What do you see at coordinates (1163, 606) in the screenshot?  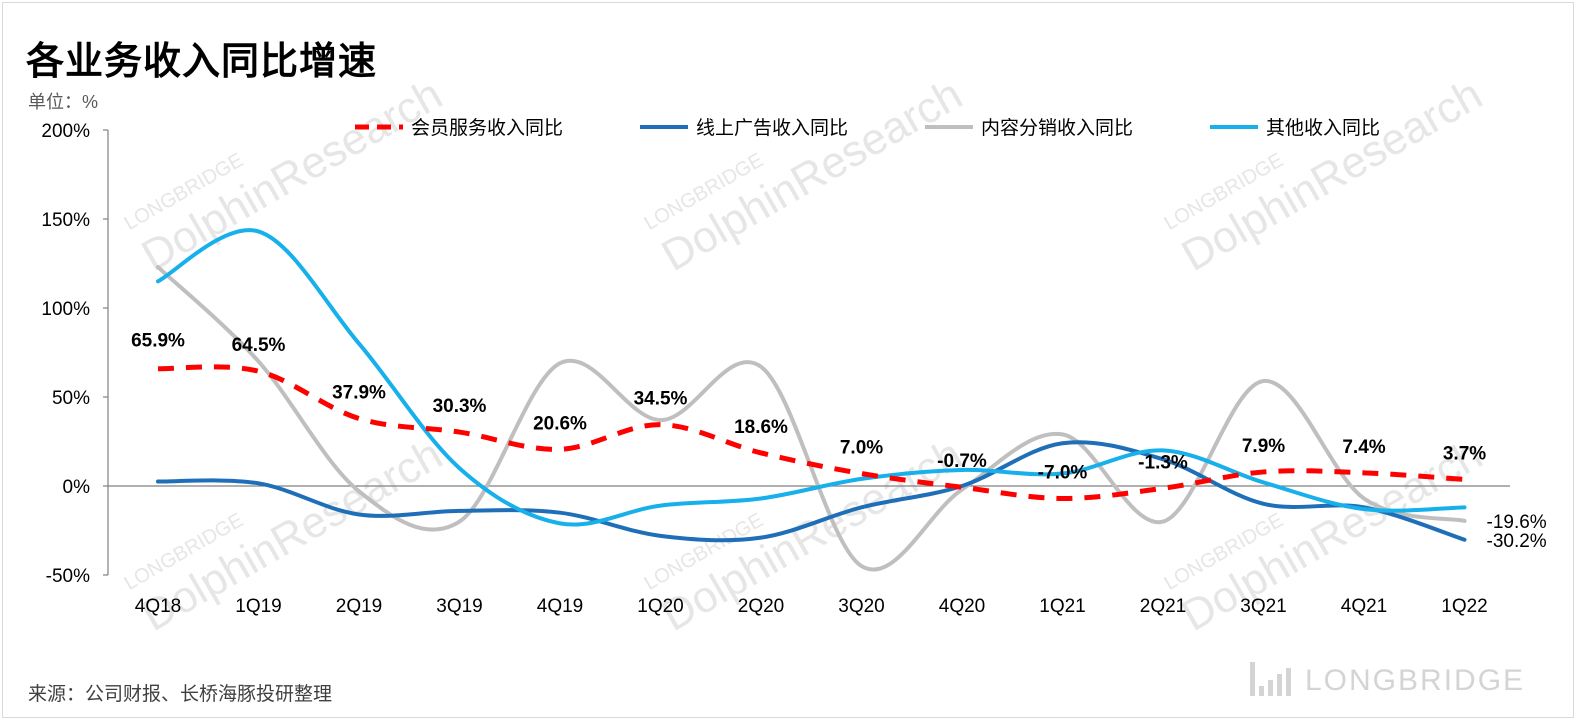 I see `x-tick-label: 2Q21` at bounding box center [1163, 606].